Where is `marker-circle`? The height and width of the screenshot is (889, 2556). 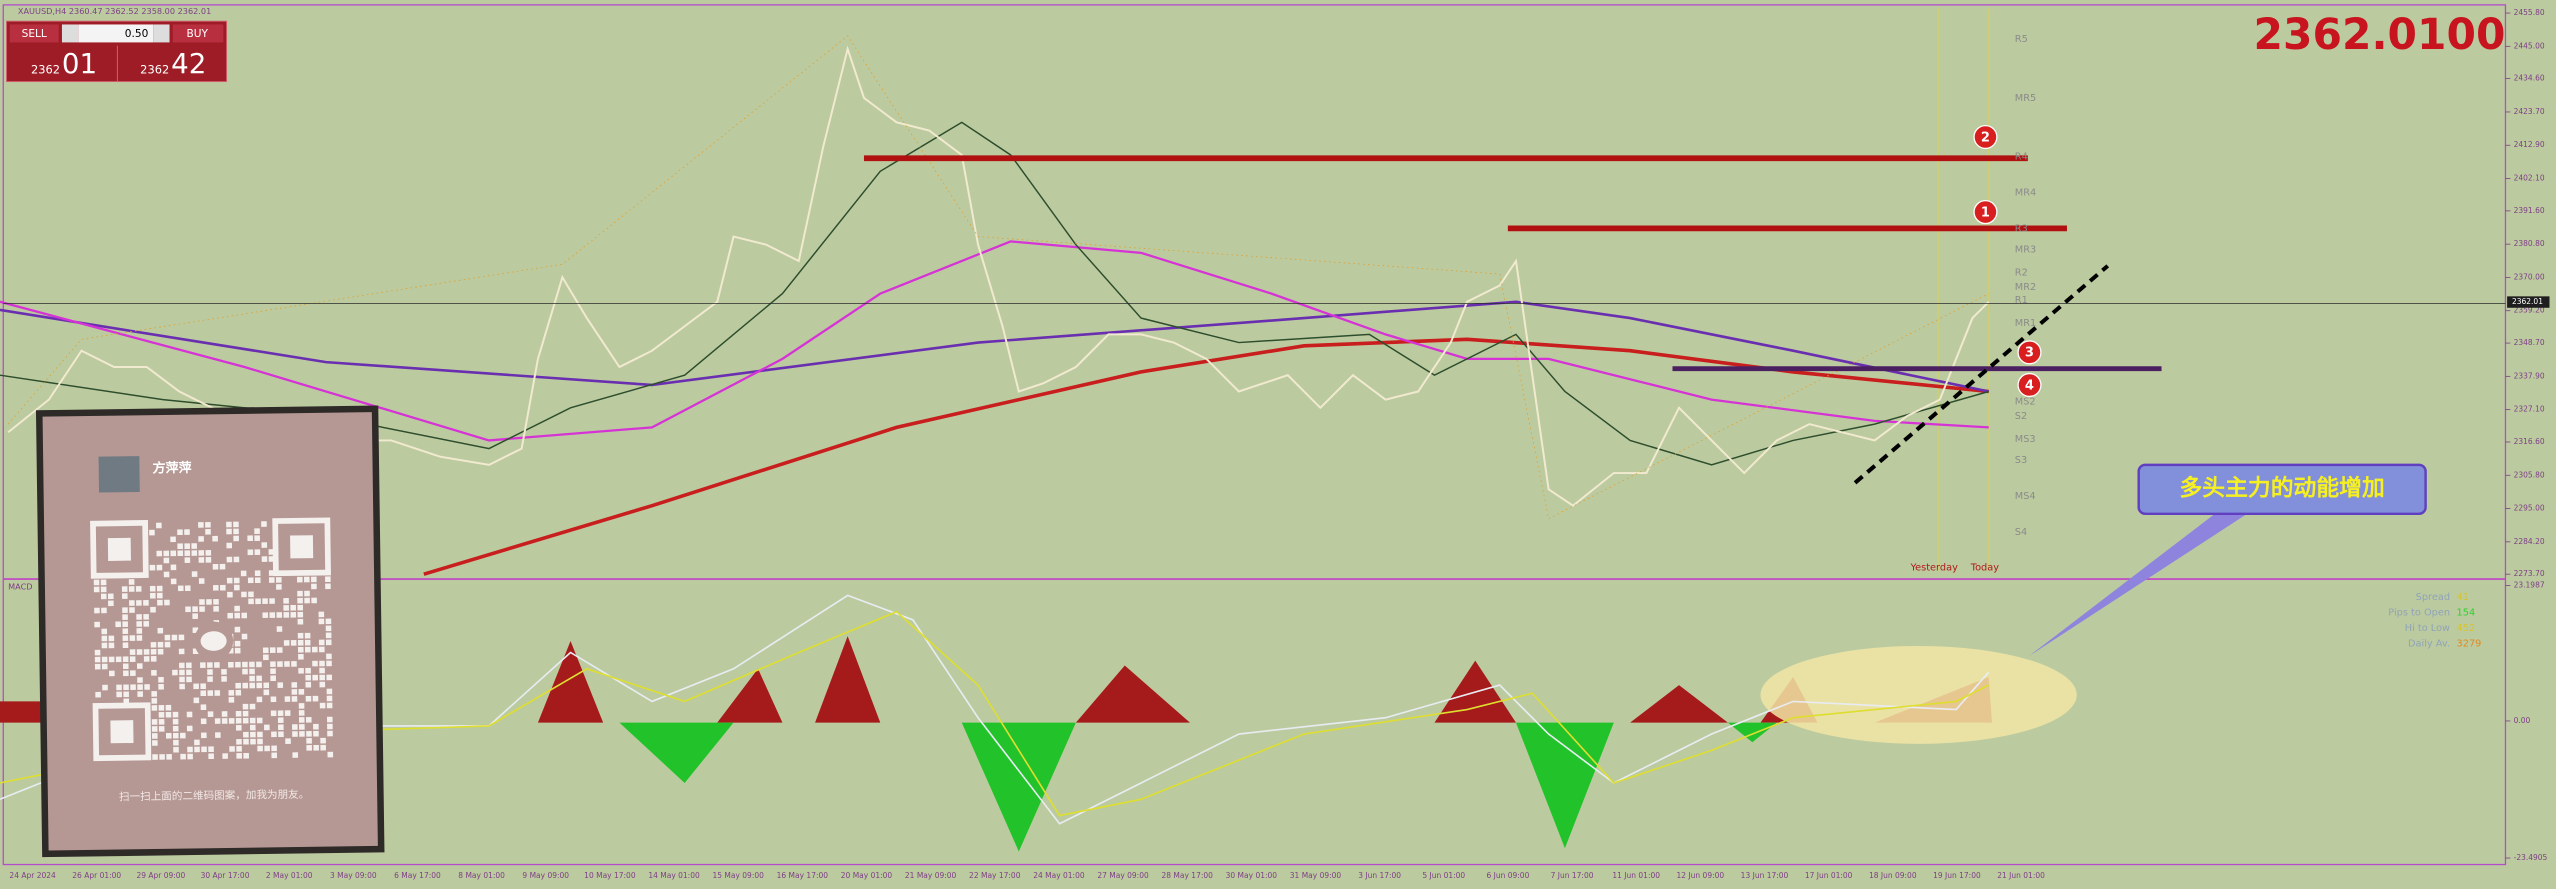 marker-circle is located at coordinates (2029, 385).